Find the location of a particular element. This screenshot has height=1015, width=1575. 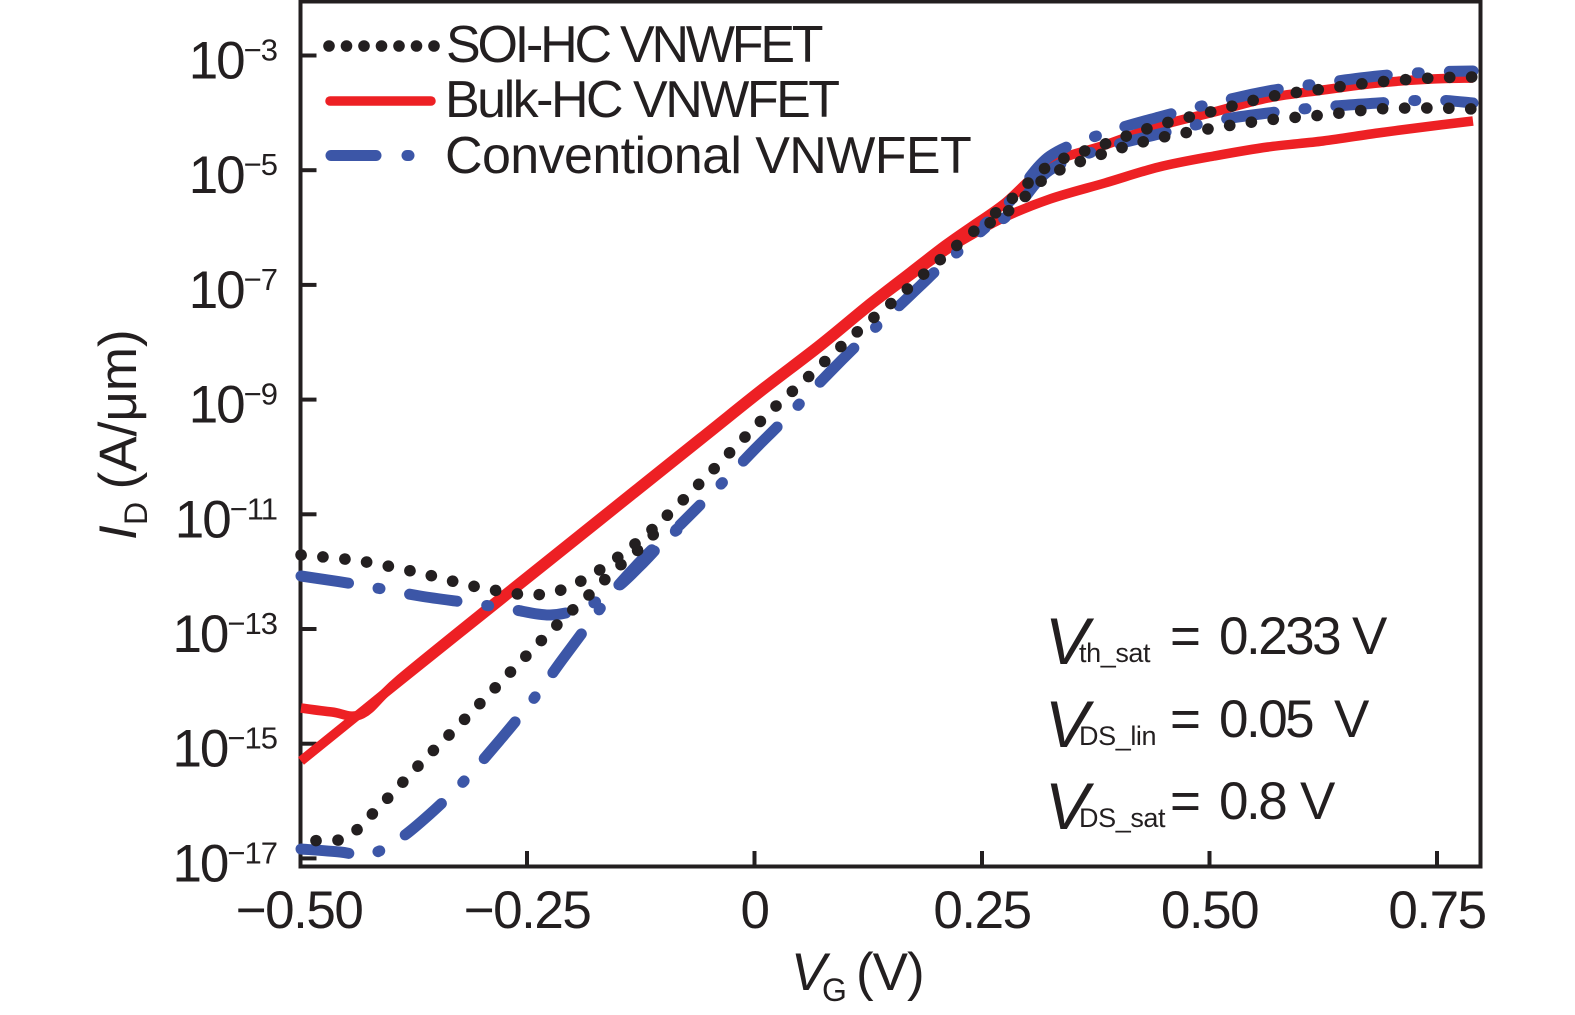

svg-text: (A/μm) is located at coordinates (118, 414).